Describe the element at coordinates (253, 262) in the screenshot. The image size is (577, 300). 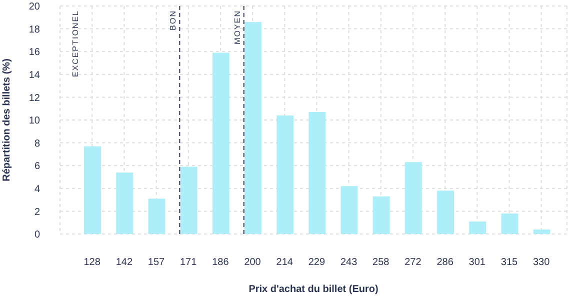
I see `x-tick-label: 200` at that location.